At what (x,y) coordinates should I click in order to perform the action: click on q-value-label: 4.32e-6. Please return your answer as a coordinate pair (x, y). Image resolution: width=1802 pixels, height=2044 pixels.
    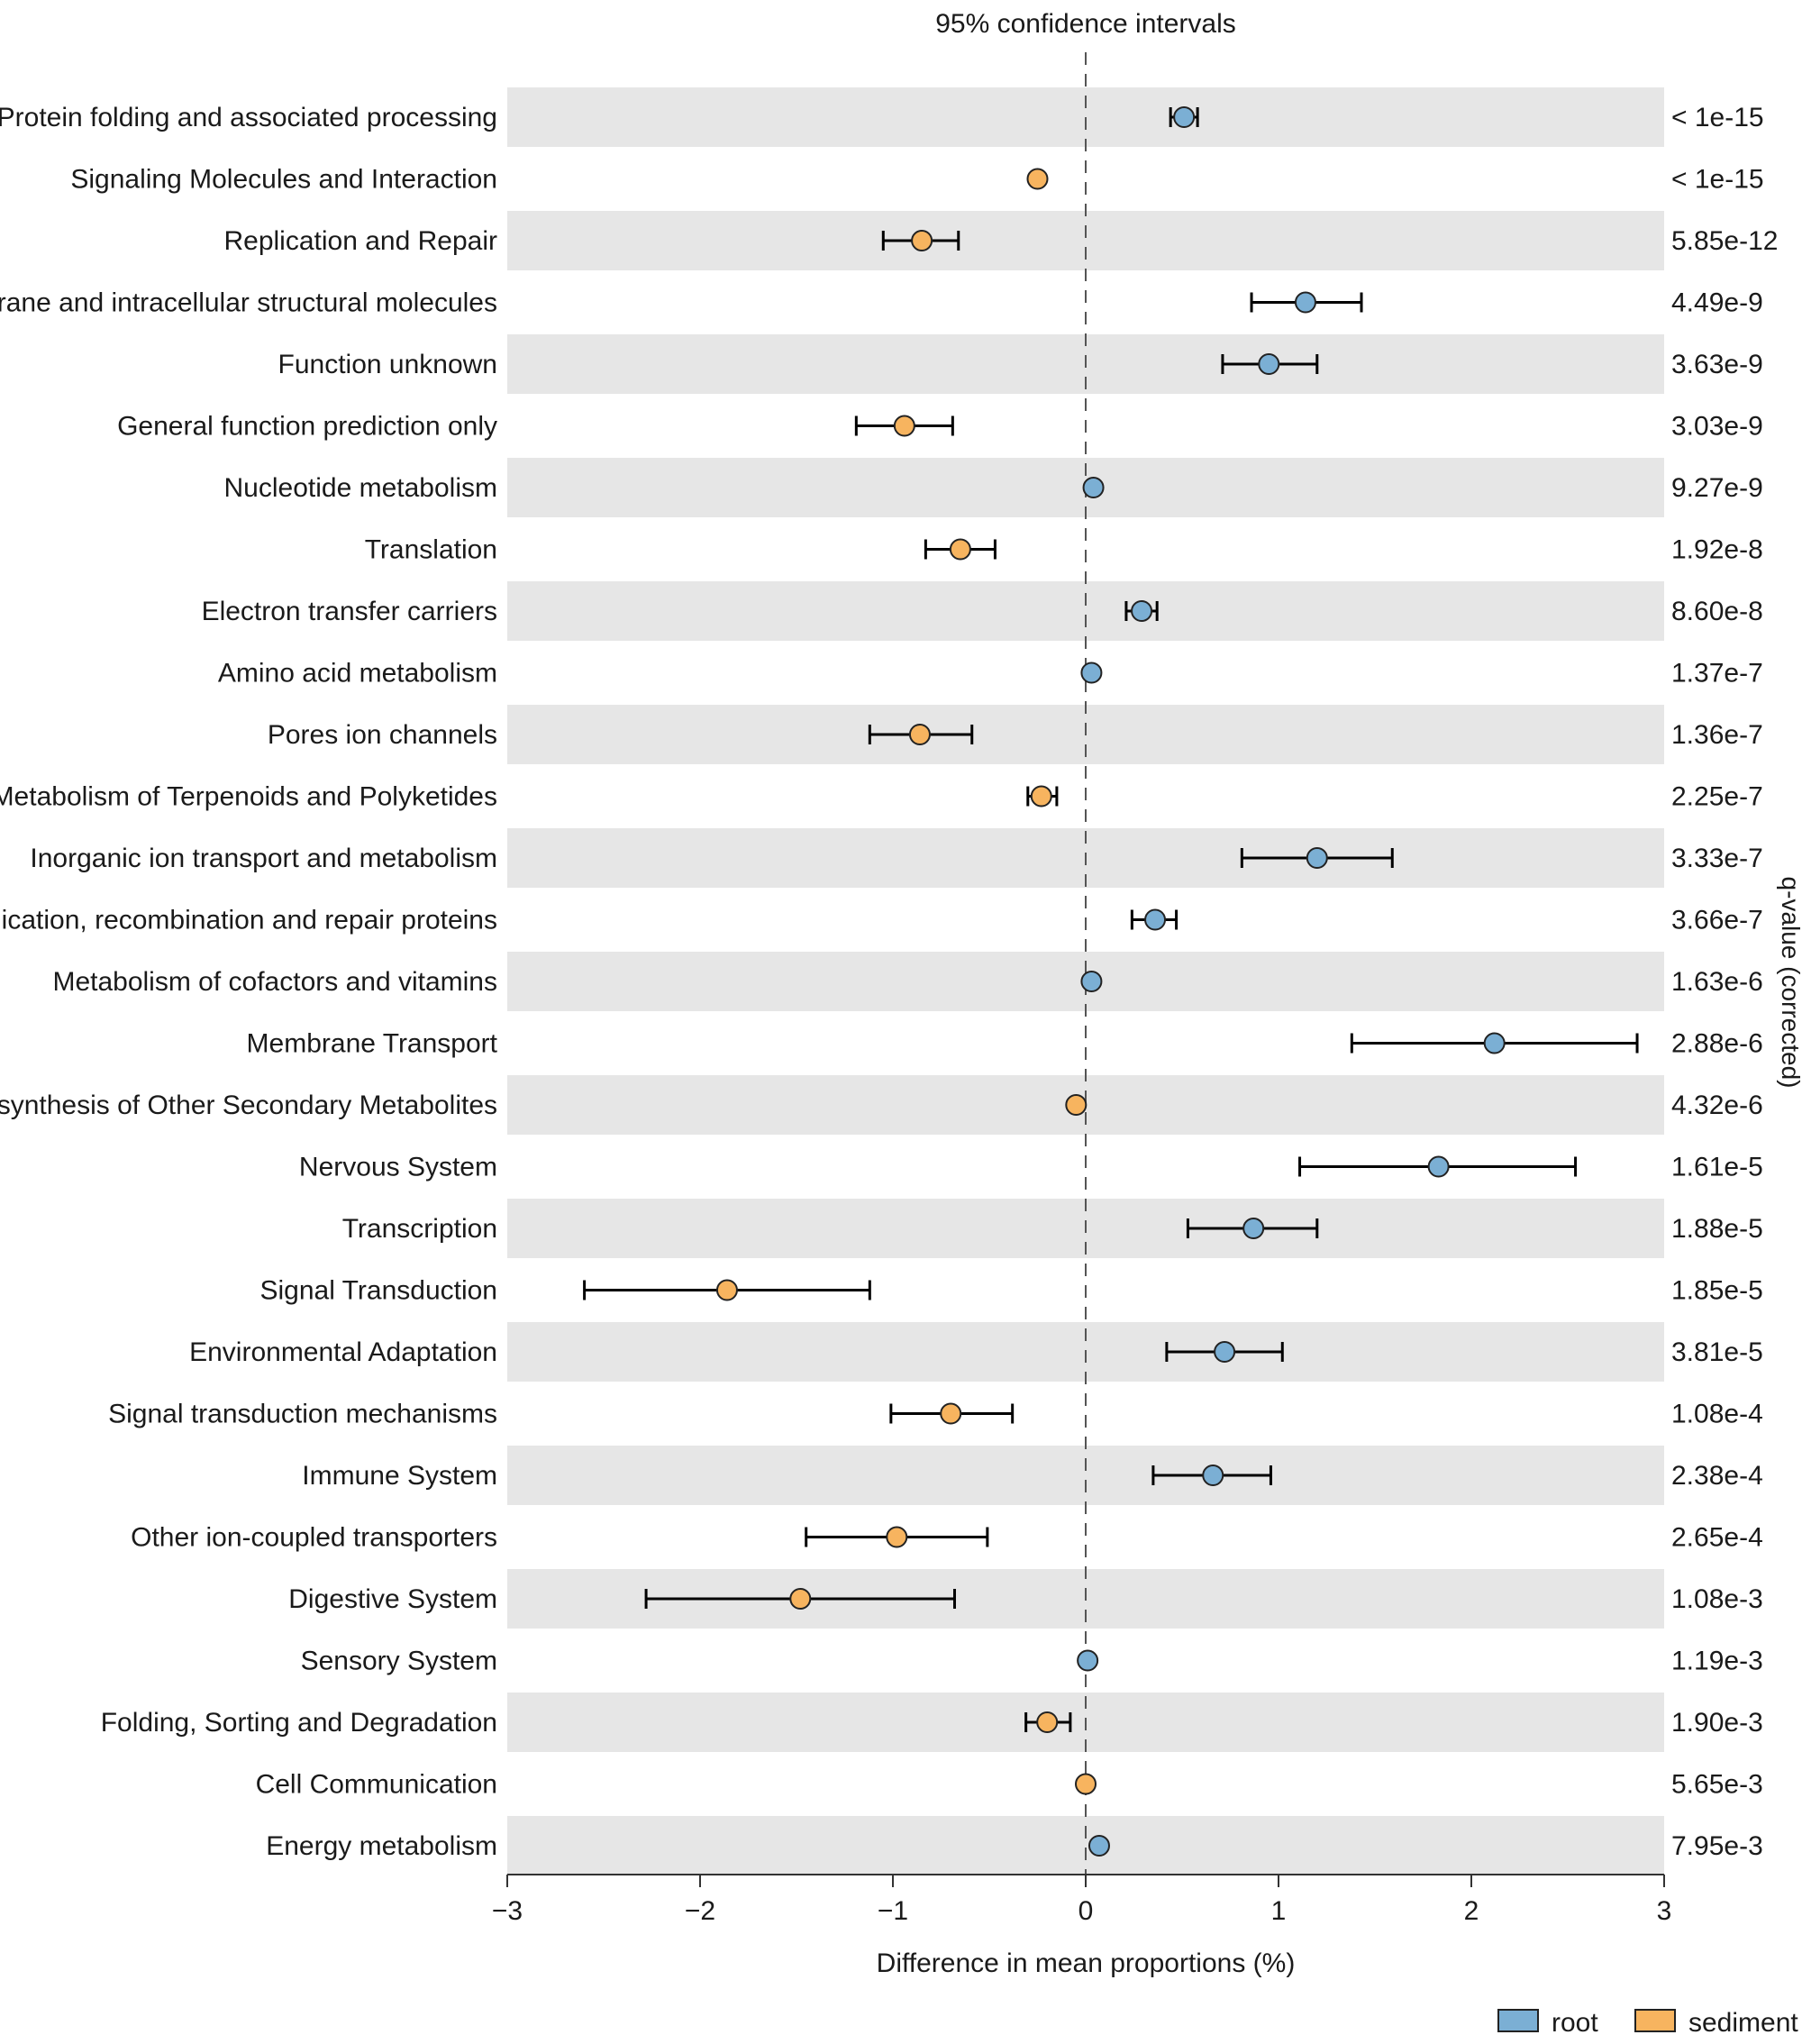
    Looking at the image, I should click on (1717, 1105).